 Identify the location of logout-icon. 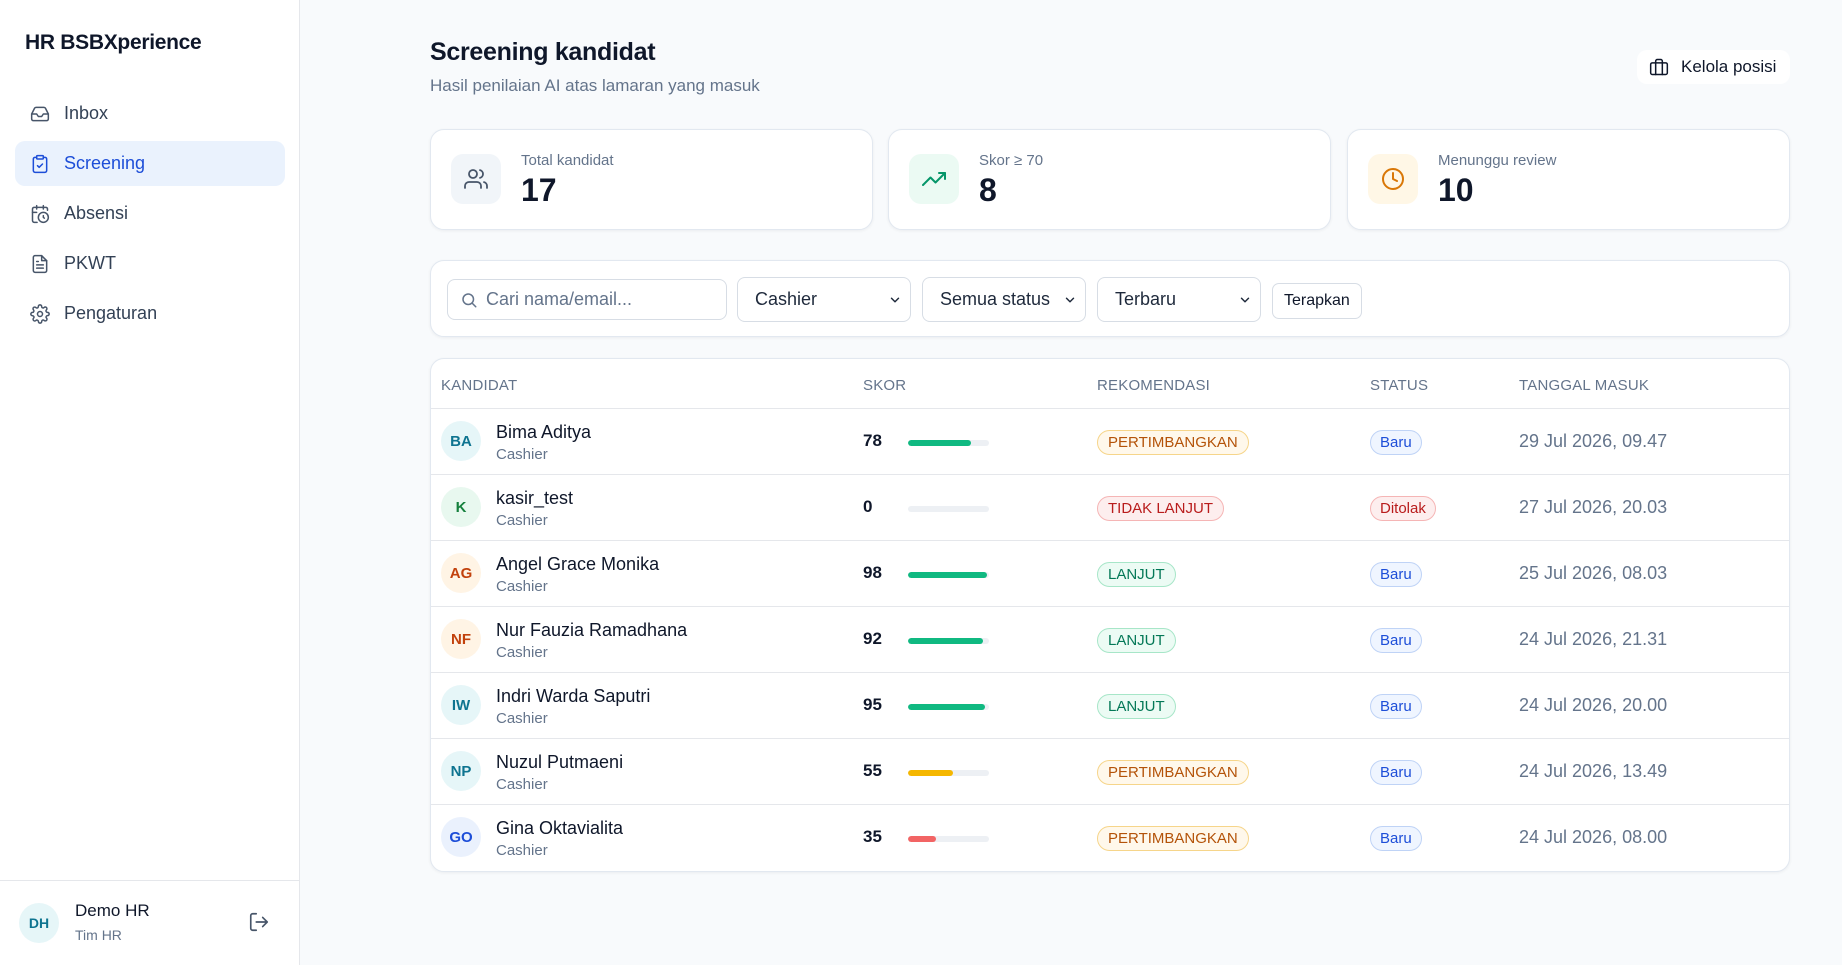
(259, 922).